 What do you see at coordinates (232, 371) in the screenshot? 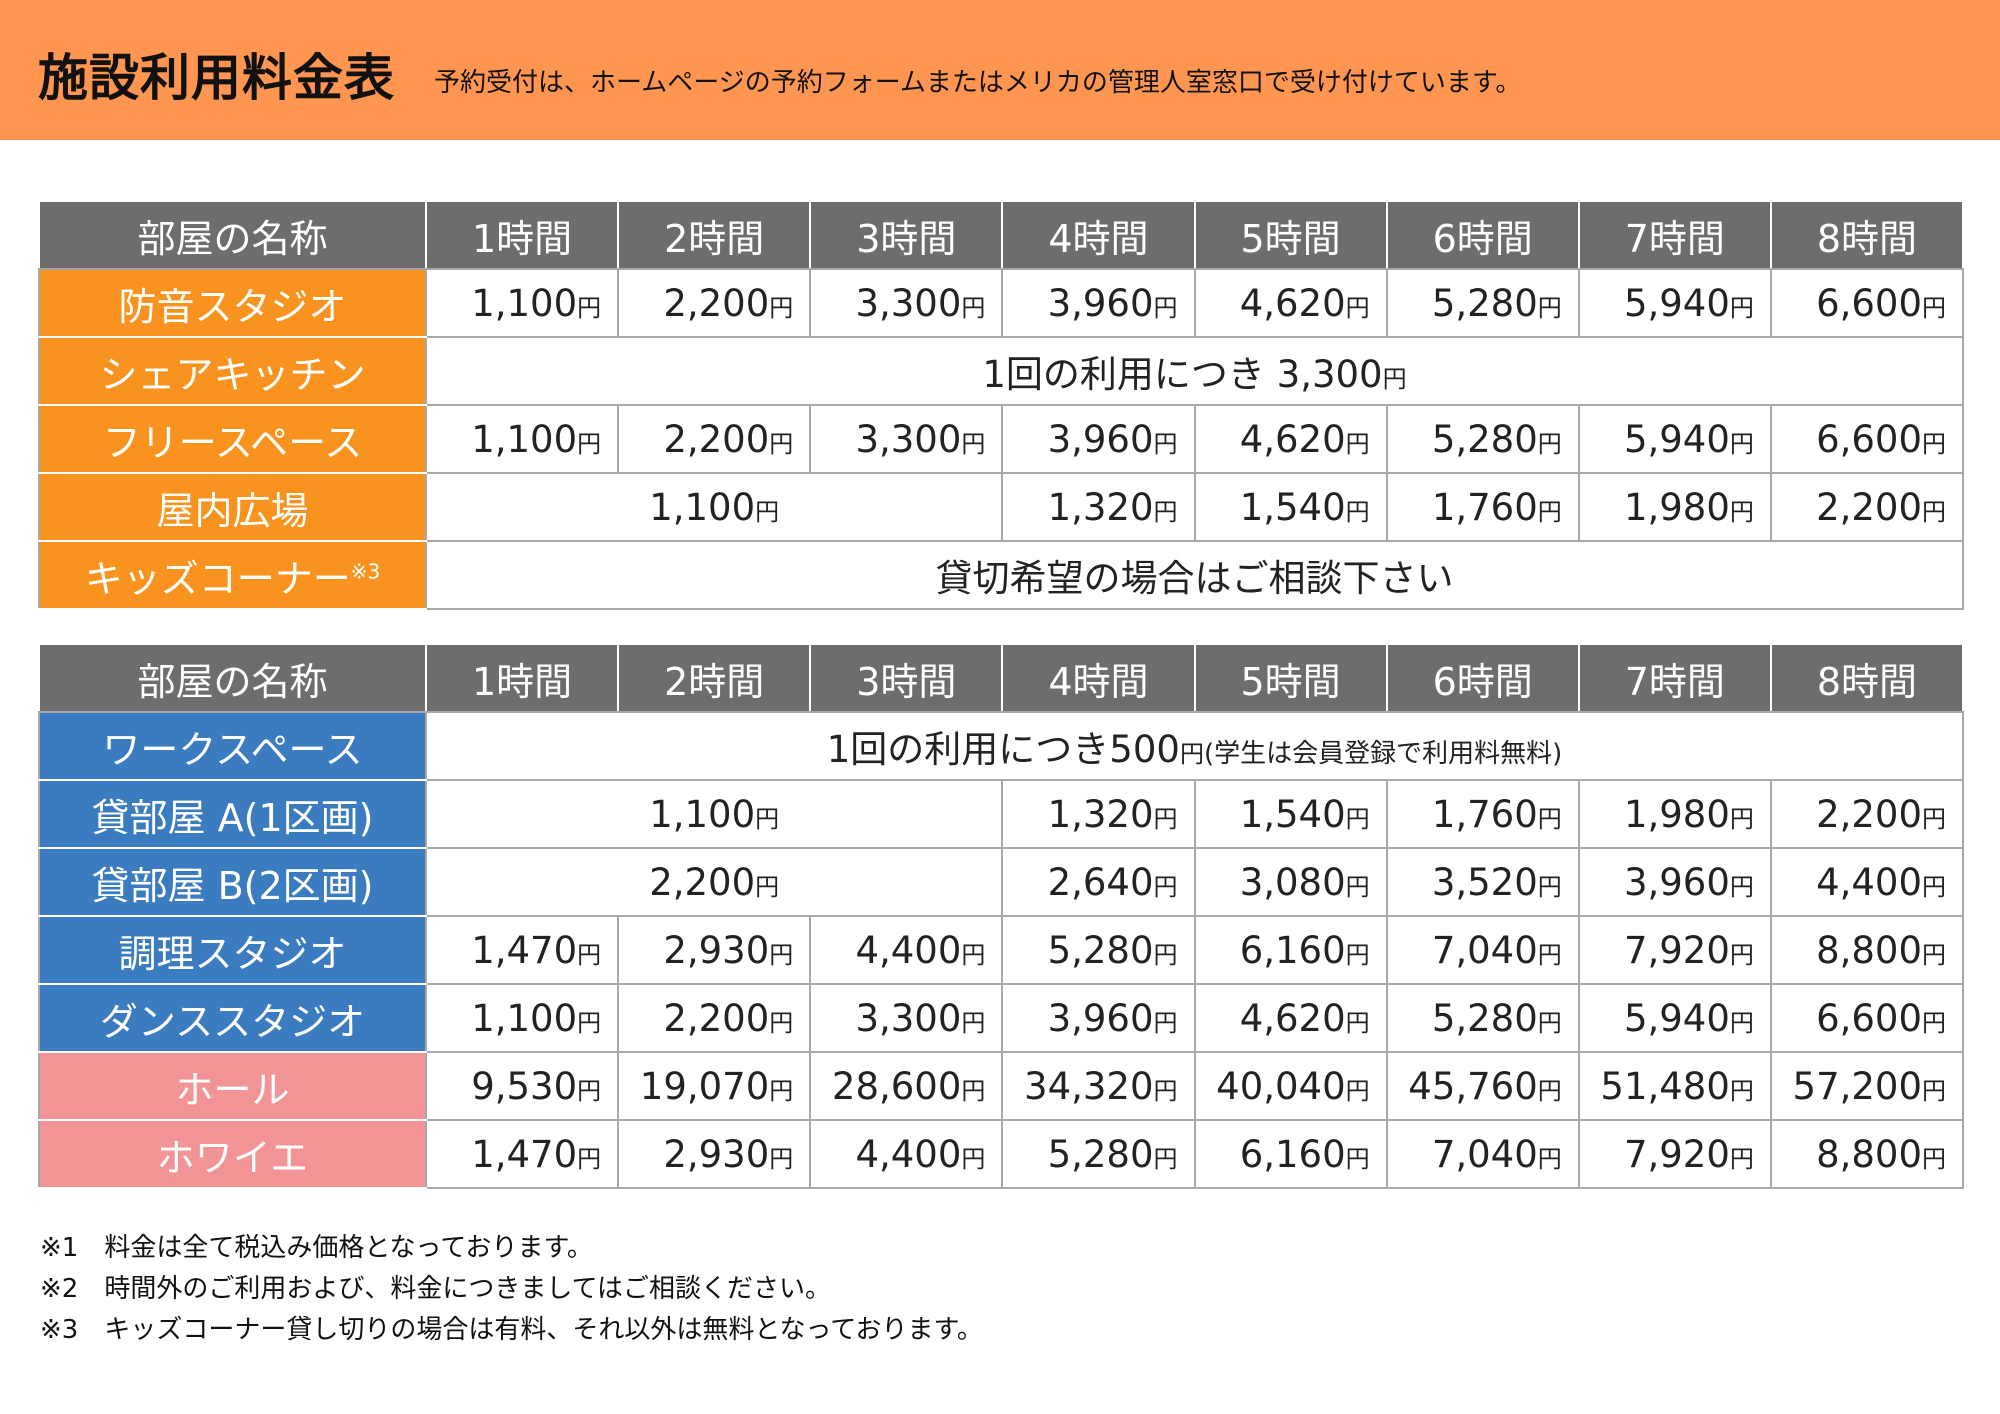
I see `room-name: シェアキッチン` at bounding box center [232, 371].